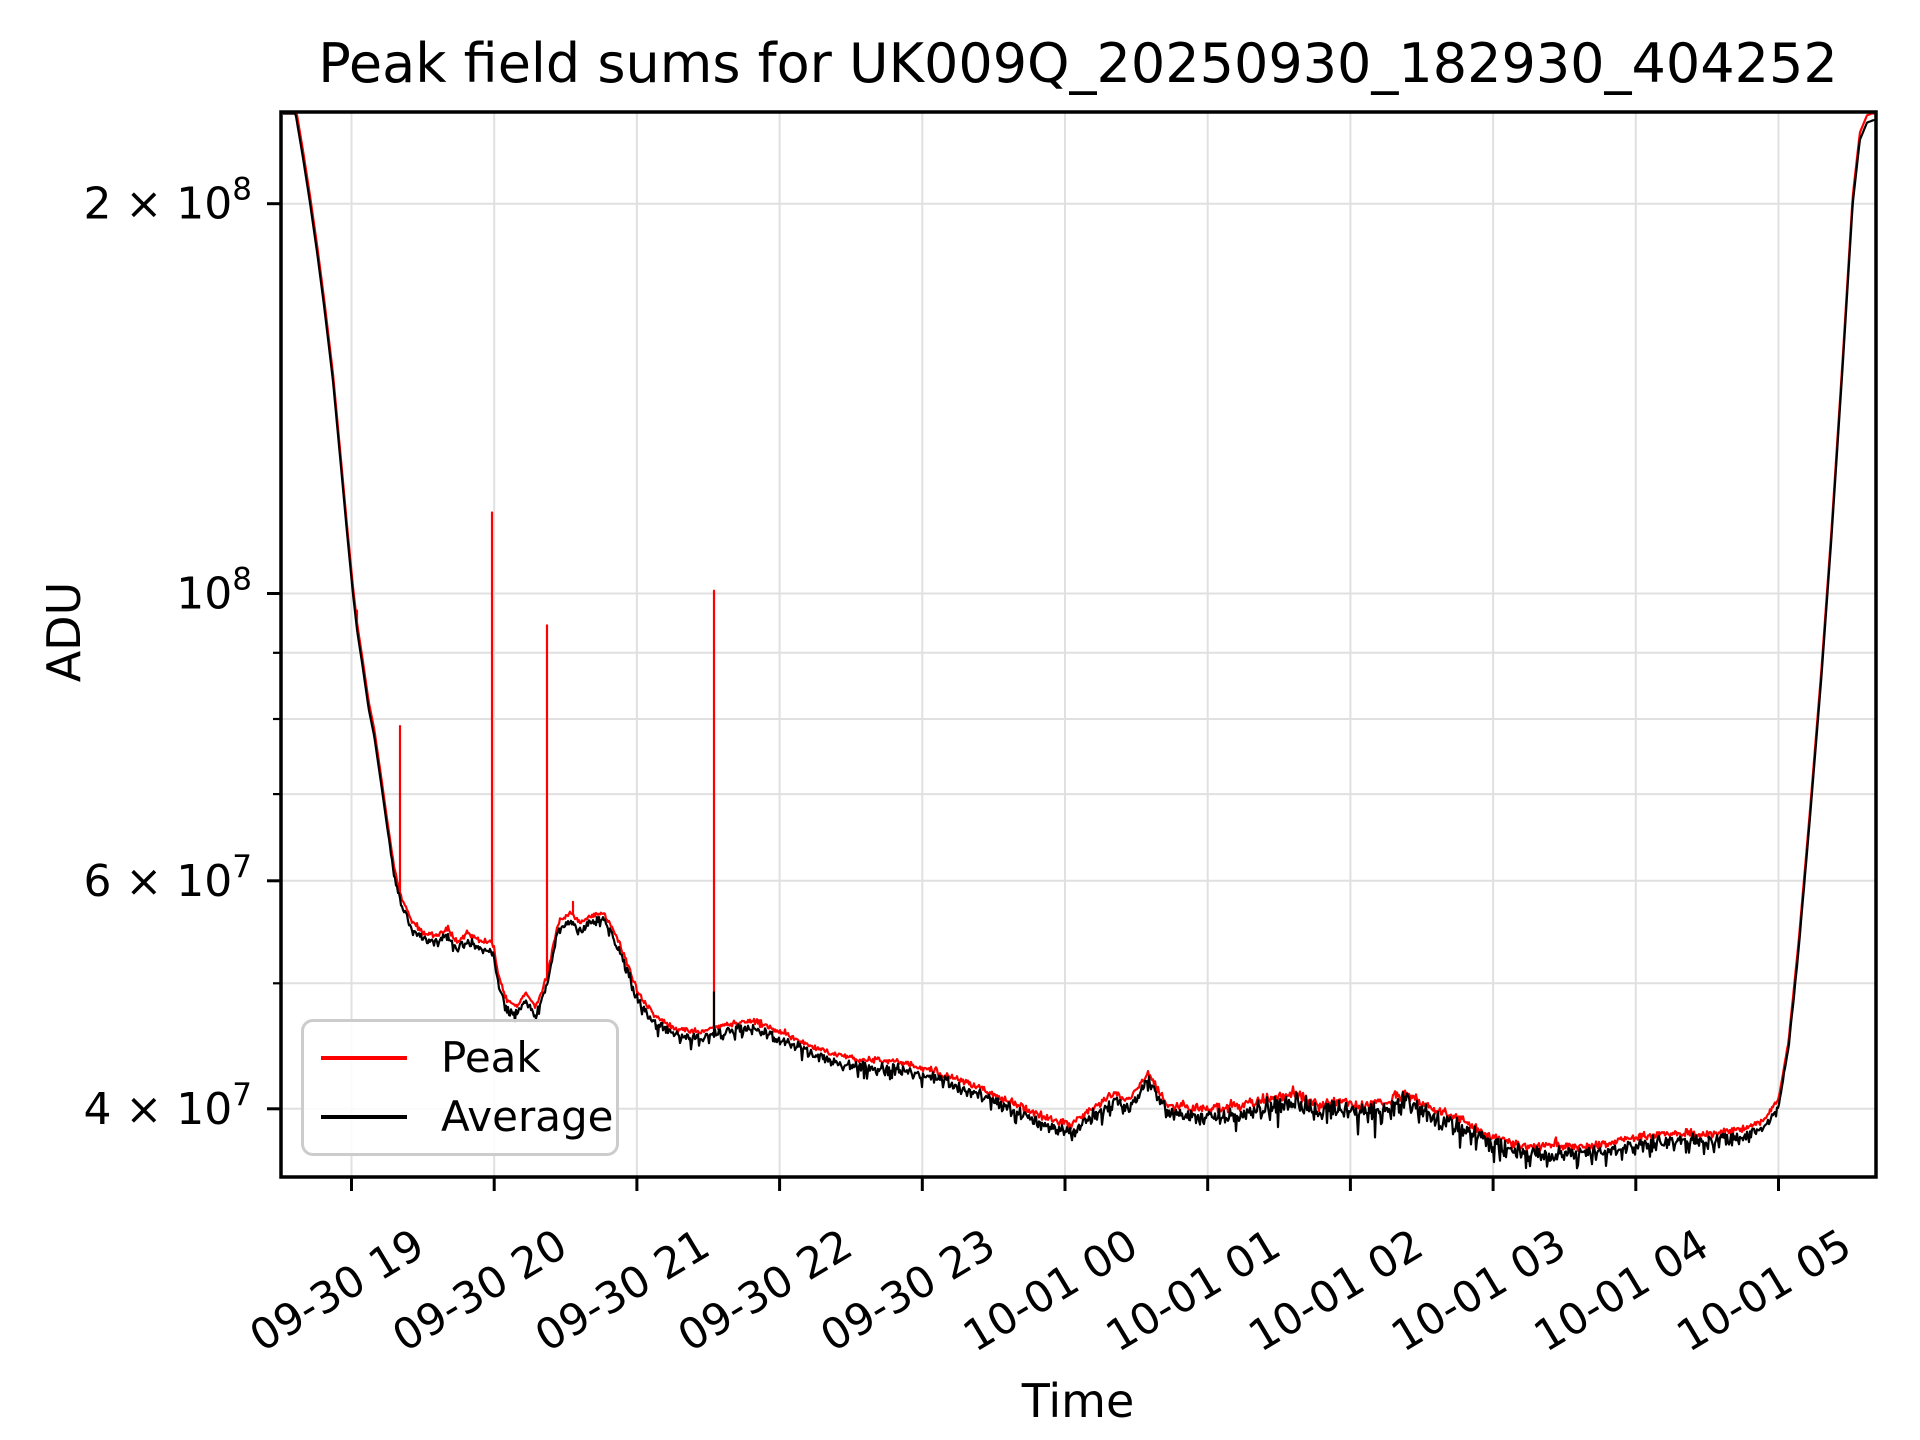 The image size is (1920, 1440). Describe the element at coordinates (364, 1117) in the screenshot. I see `average-line-sample` at that location.